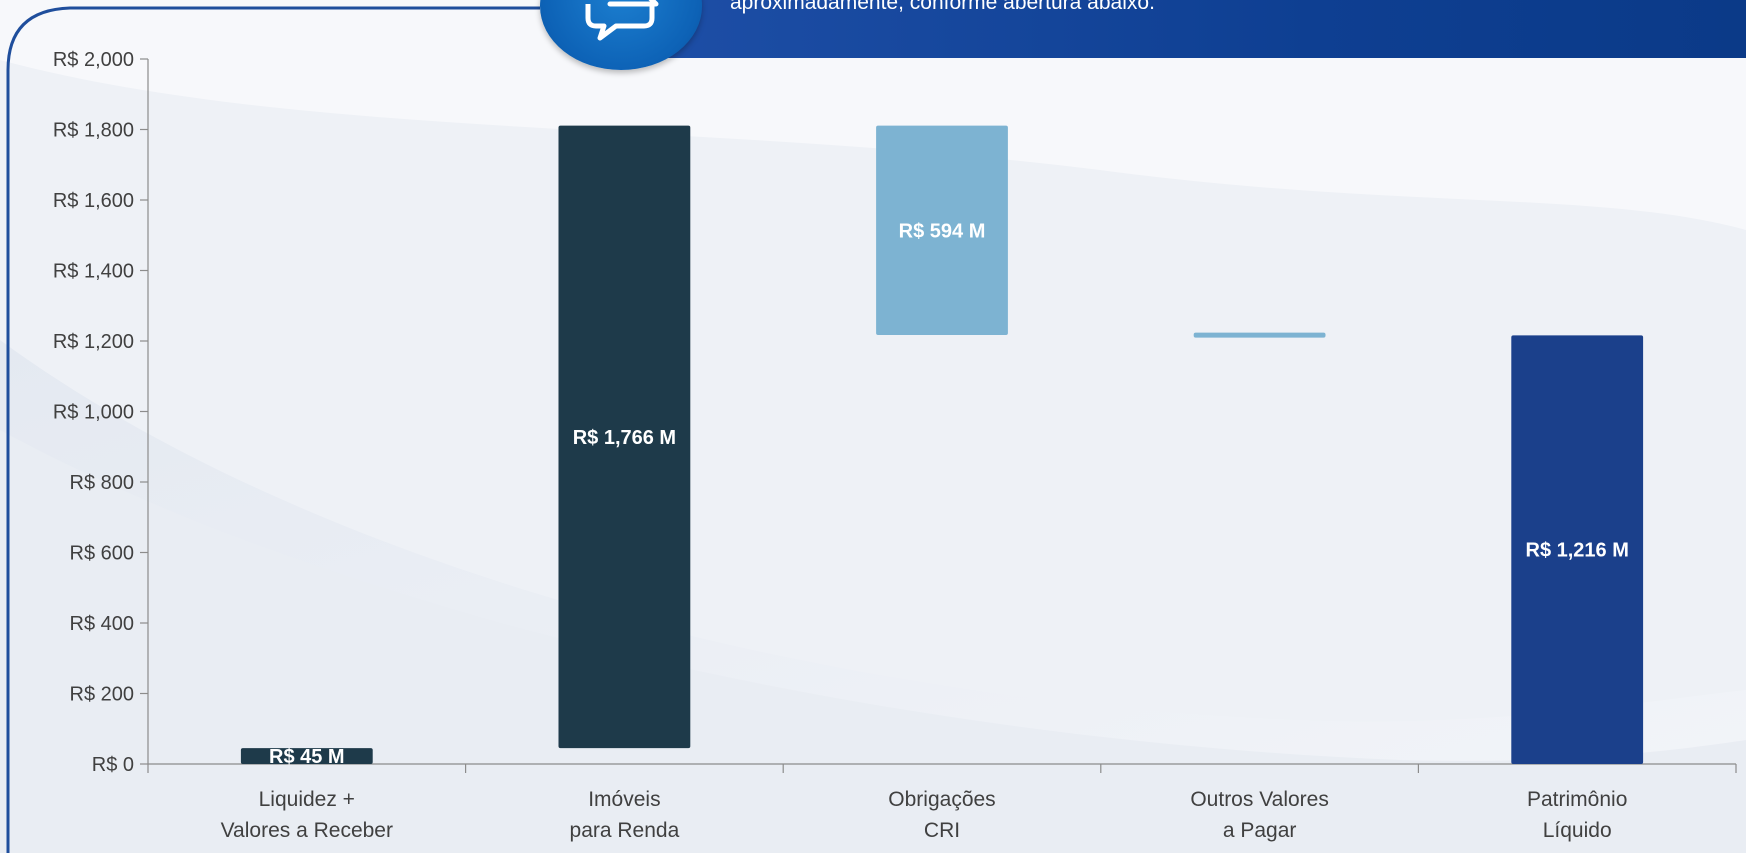 This screenshot has height=853, width=1746. I want to click on y-tick-label: R$ 200, so click(102, 695).